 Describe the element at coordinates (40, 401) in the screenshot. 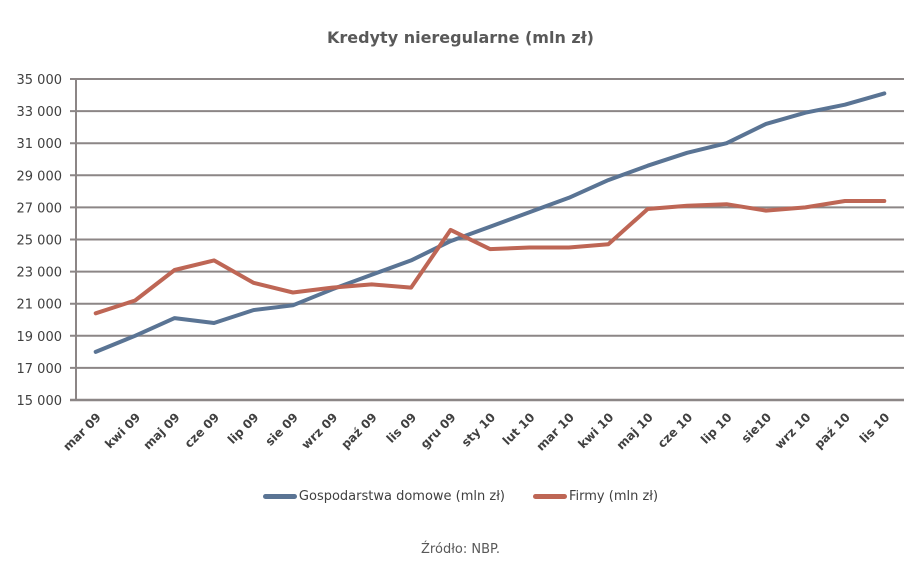

I see `y-tick-label: 15 000` at that location.